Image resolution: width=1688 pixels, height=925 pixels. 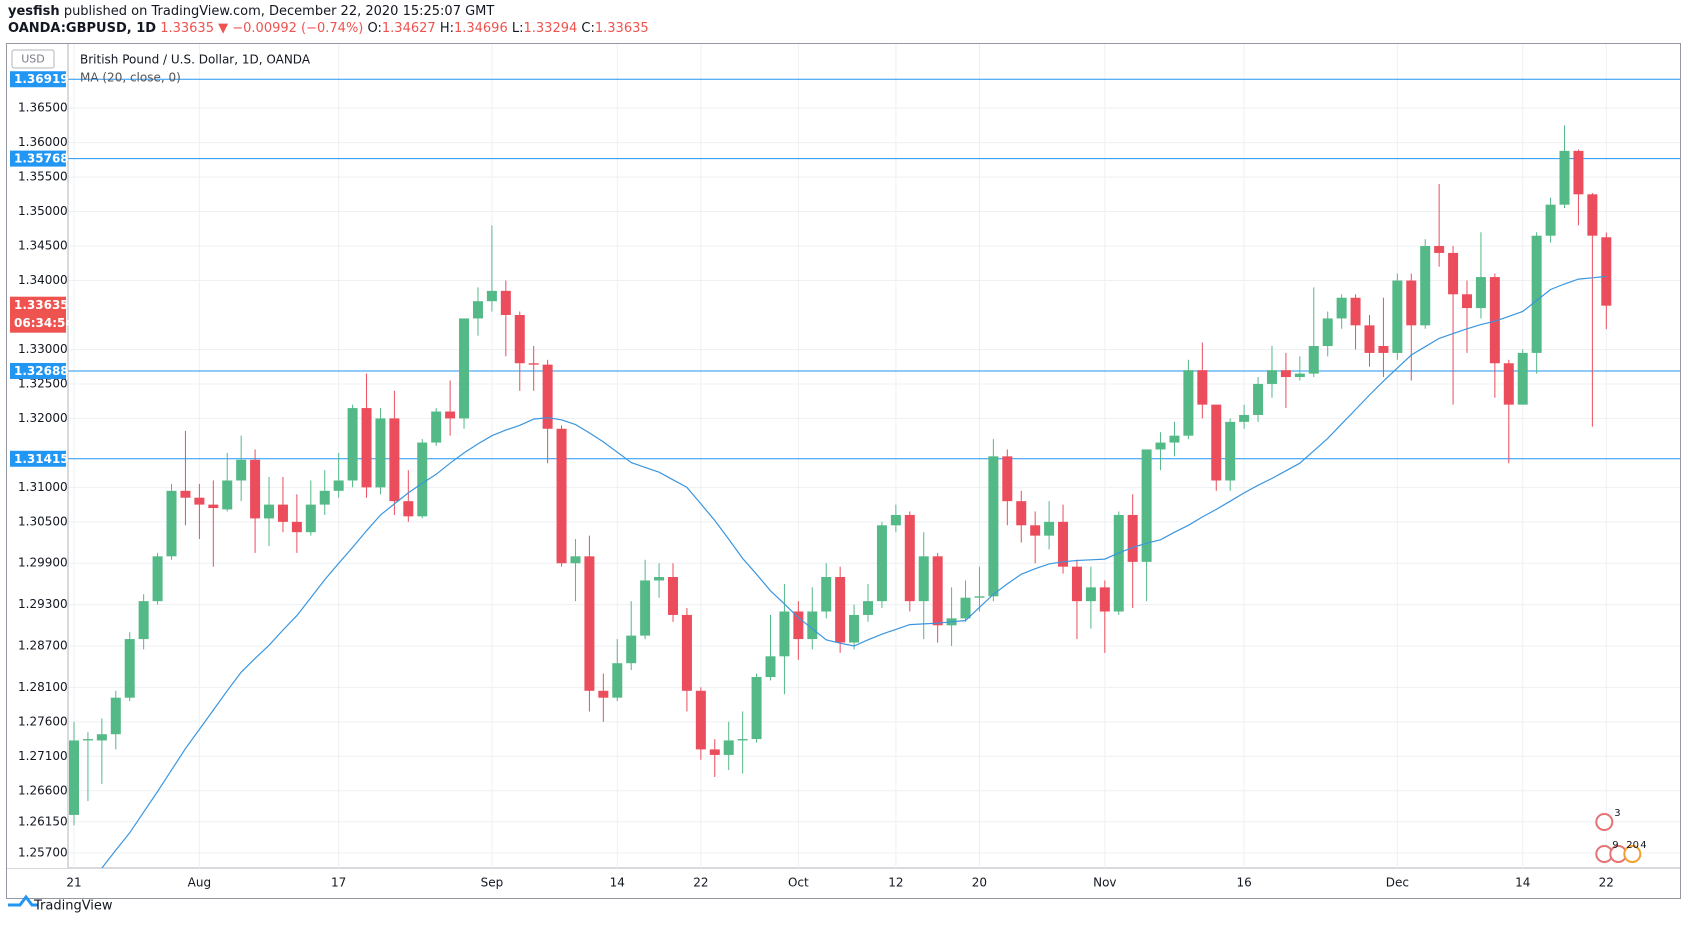 I want to click on y-tick-label: 1.28700, so click(x=43, y=645).